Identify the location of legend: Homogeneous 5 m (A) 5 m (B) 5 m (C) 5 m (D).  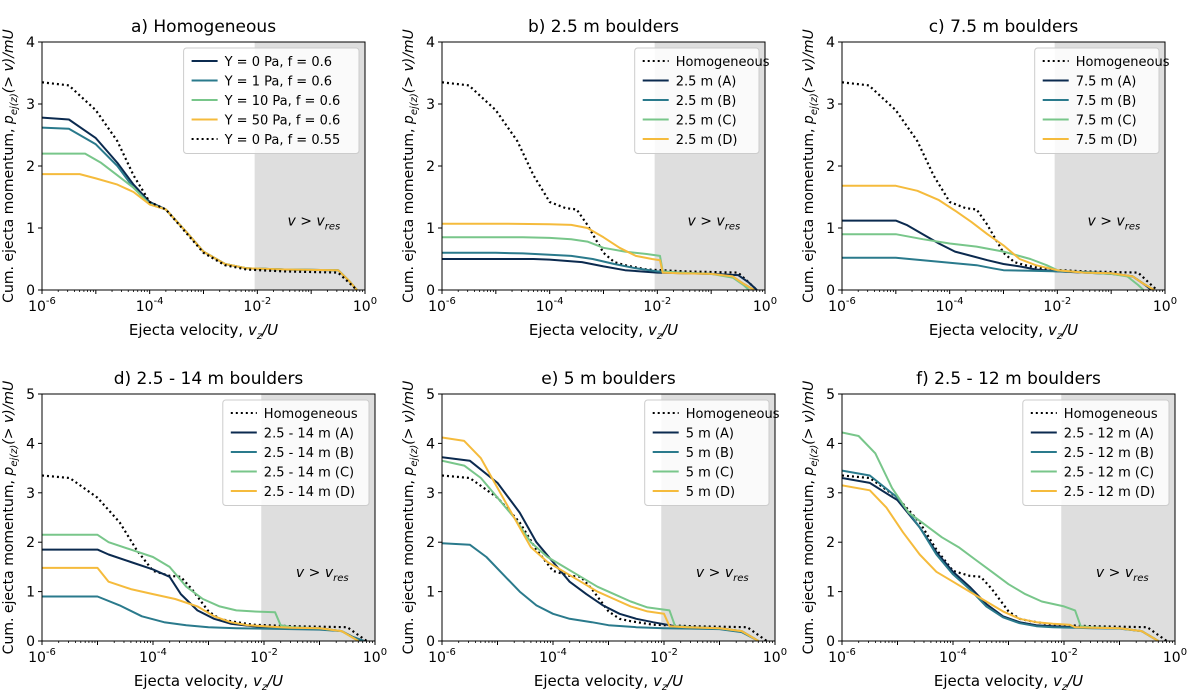
(712, 452).